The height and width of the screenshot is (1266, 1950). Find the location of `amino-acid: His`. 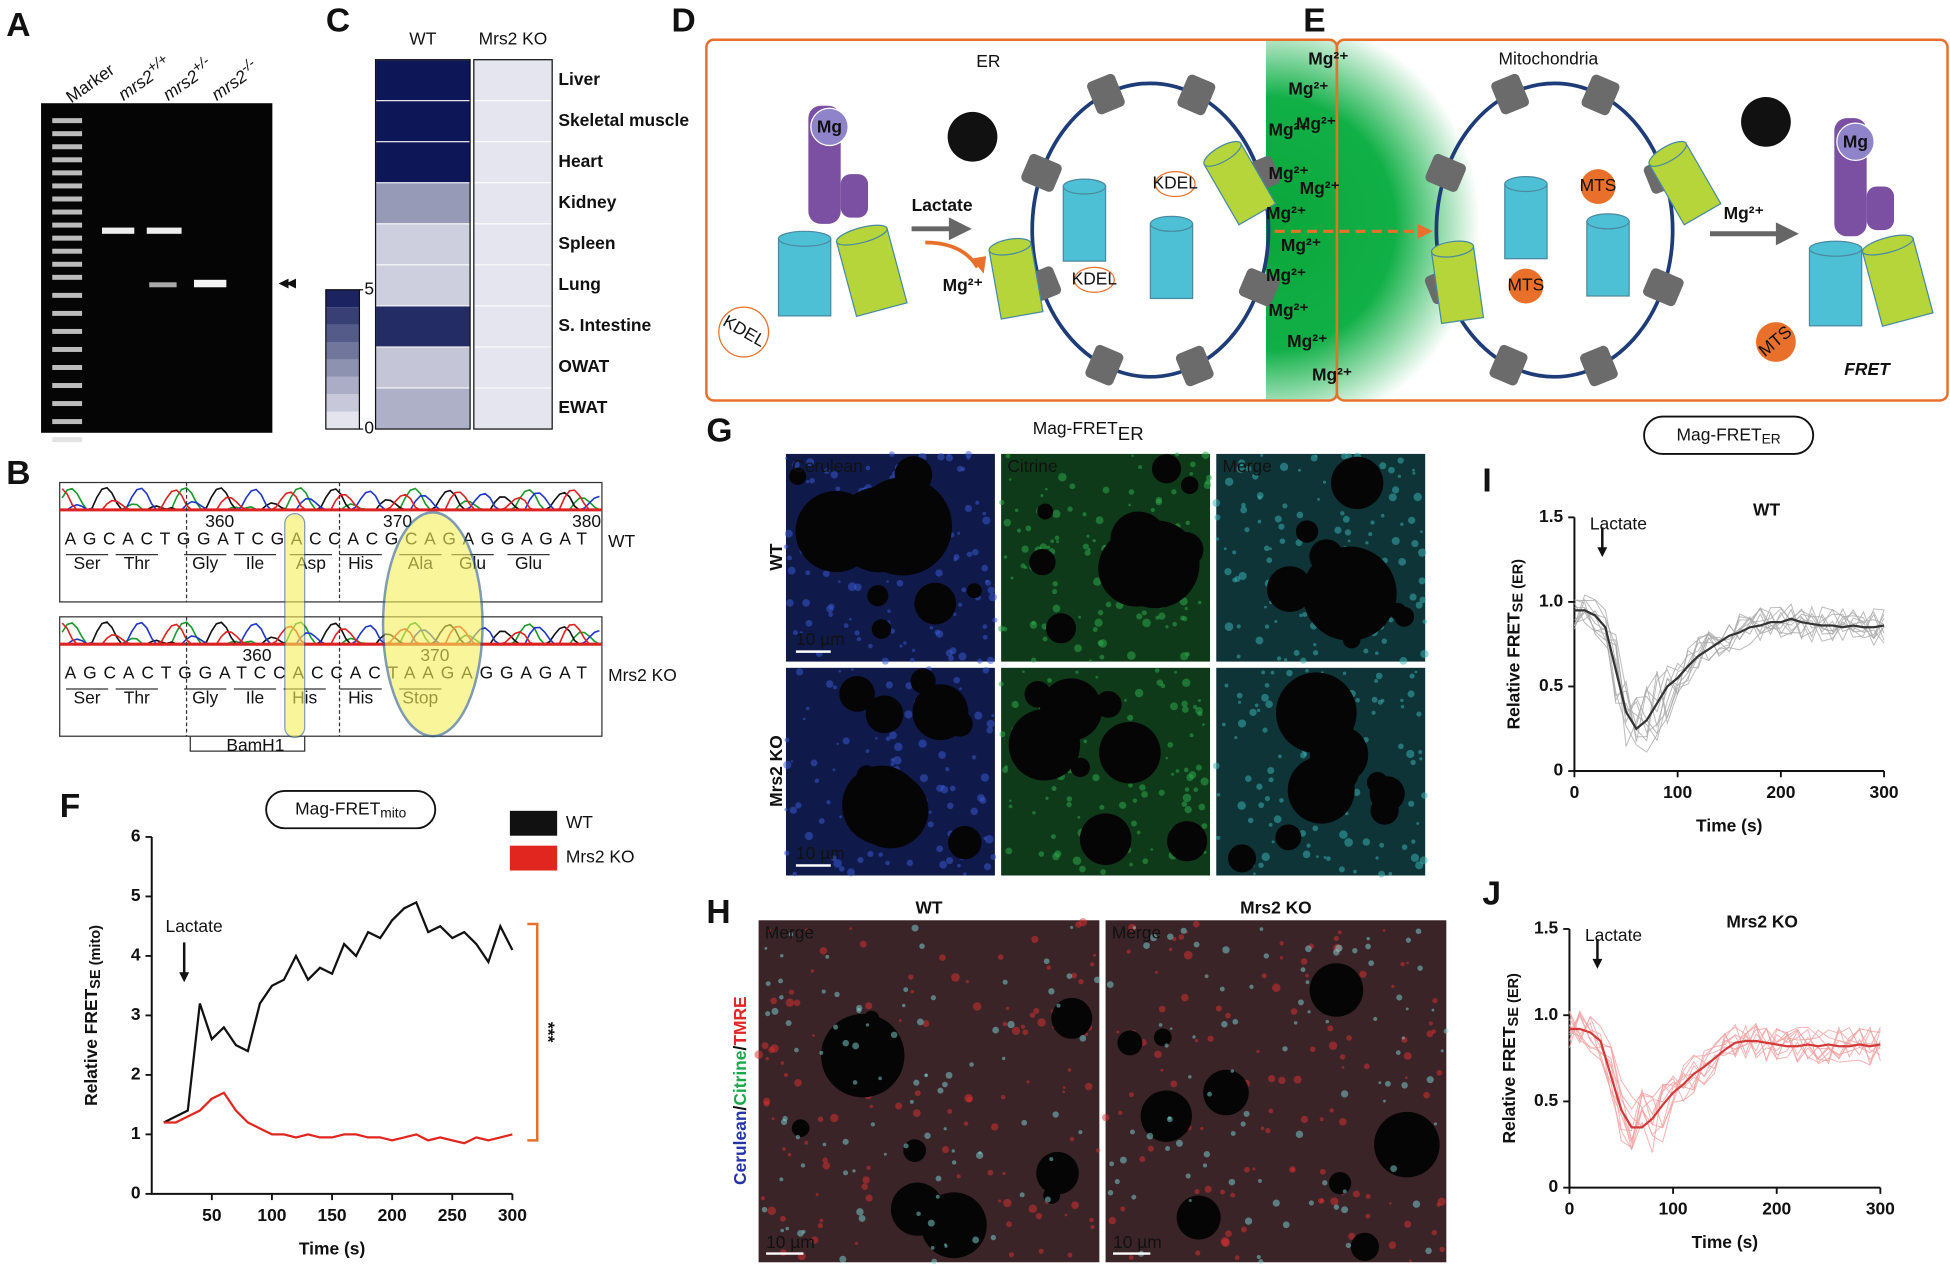

amino-acid: His is located at coordinates (360, 698).